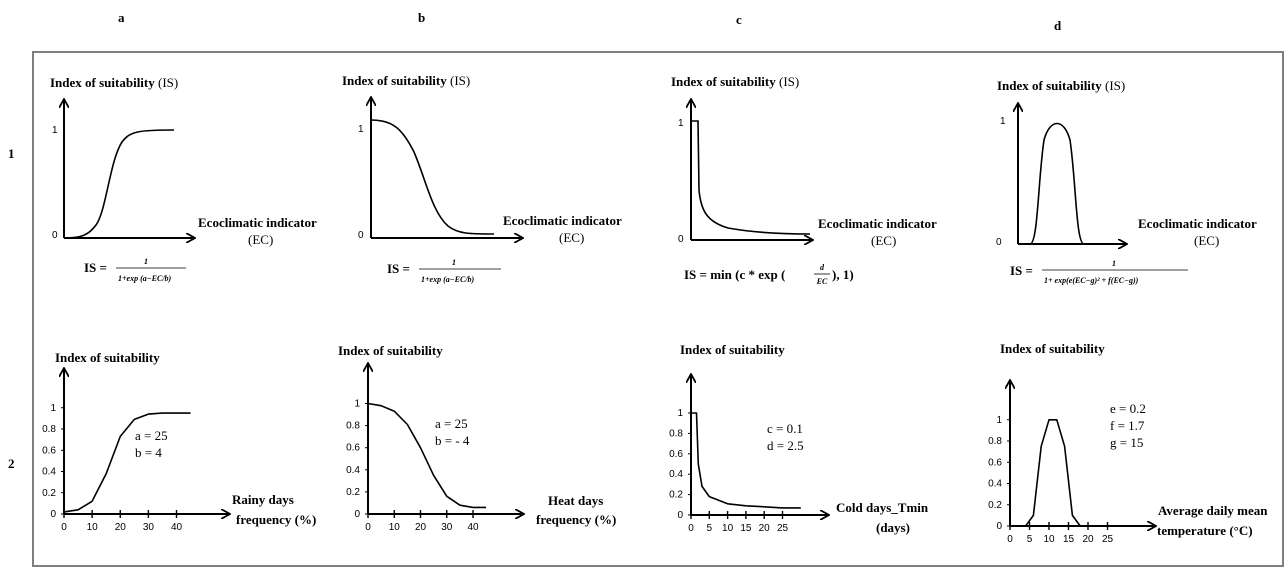 The image size is (1288, 579). Describe the element at coordinates (55, 235) in the screenshot. I see `ytick-1a-0: 0` at that location.